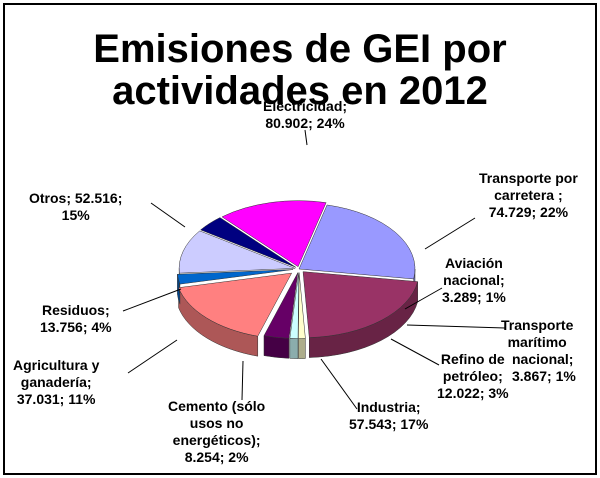  I want to click on label-agricultura: Agricultura y ganadería; 37.031; 11%, so click(56, 382).